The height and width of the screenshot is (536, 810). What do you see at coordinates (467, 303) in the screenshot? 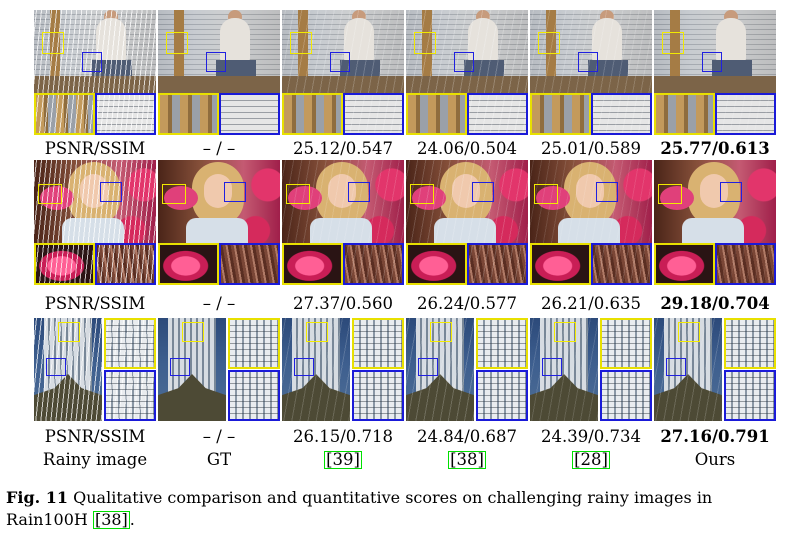
I see `row2-method38-score: 26.24/0.577` at bounding box center [467, 303].